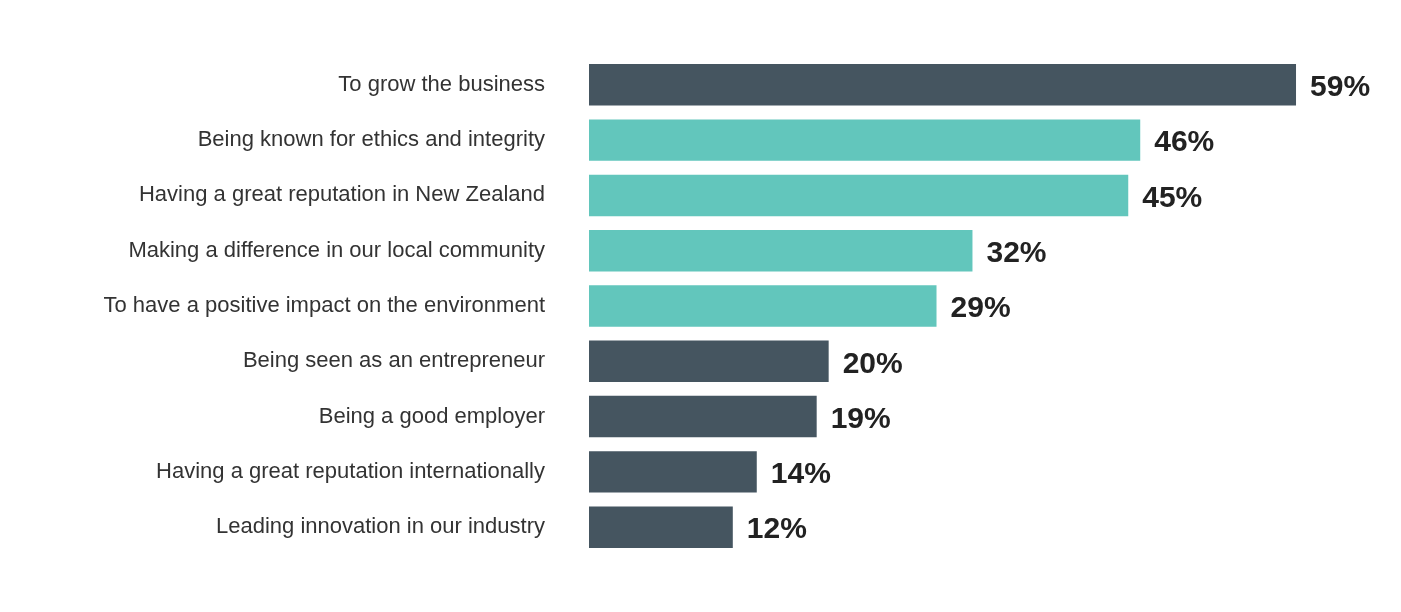 The image size is (1401, 612). What do you see at coordinates (441, 83) in the screenshot?
I see `y-tick-label: To grow the business` at bounding box center [441, 83].